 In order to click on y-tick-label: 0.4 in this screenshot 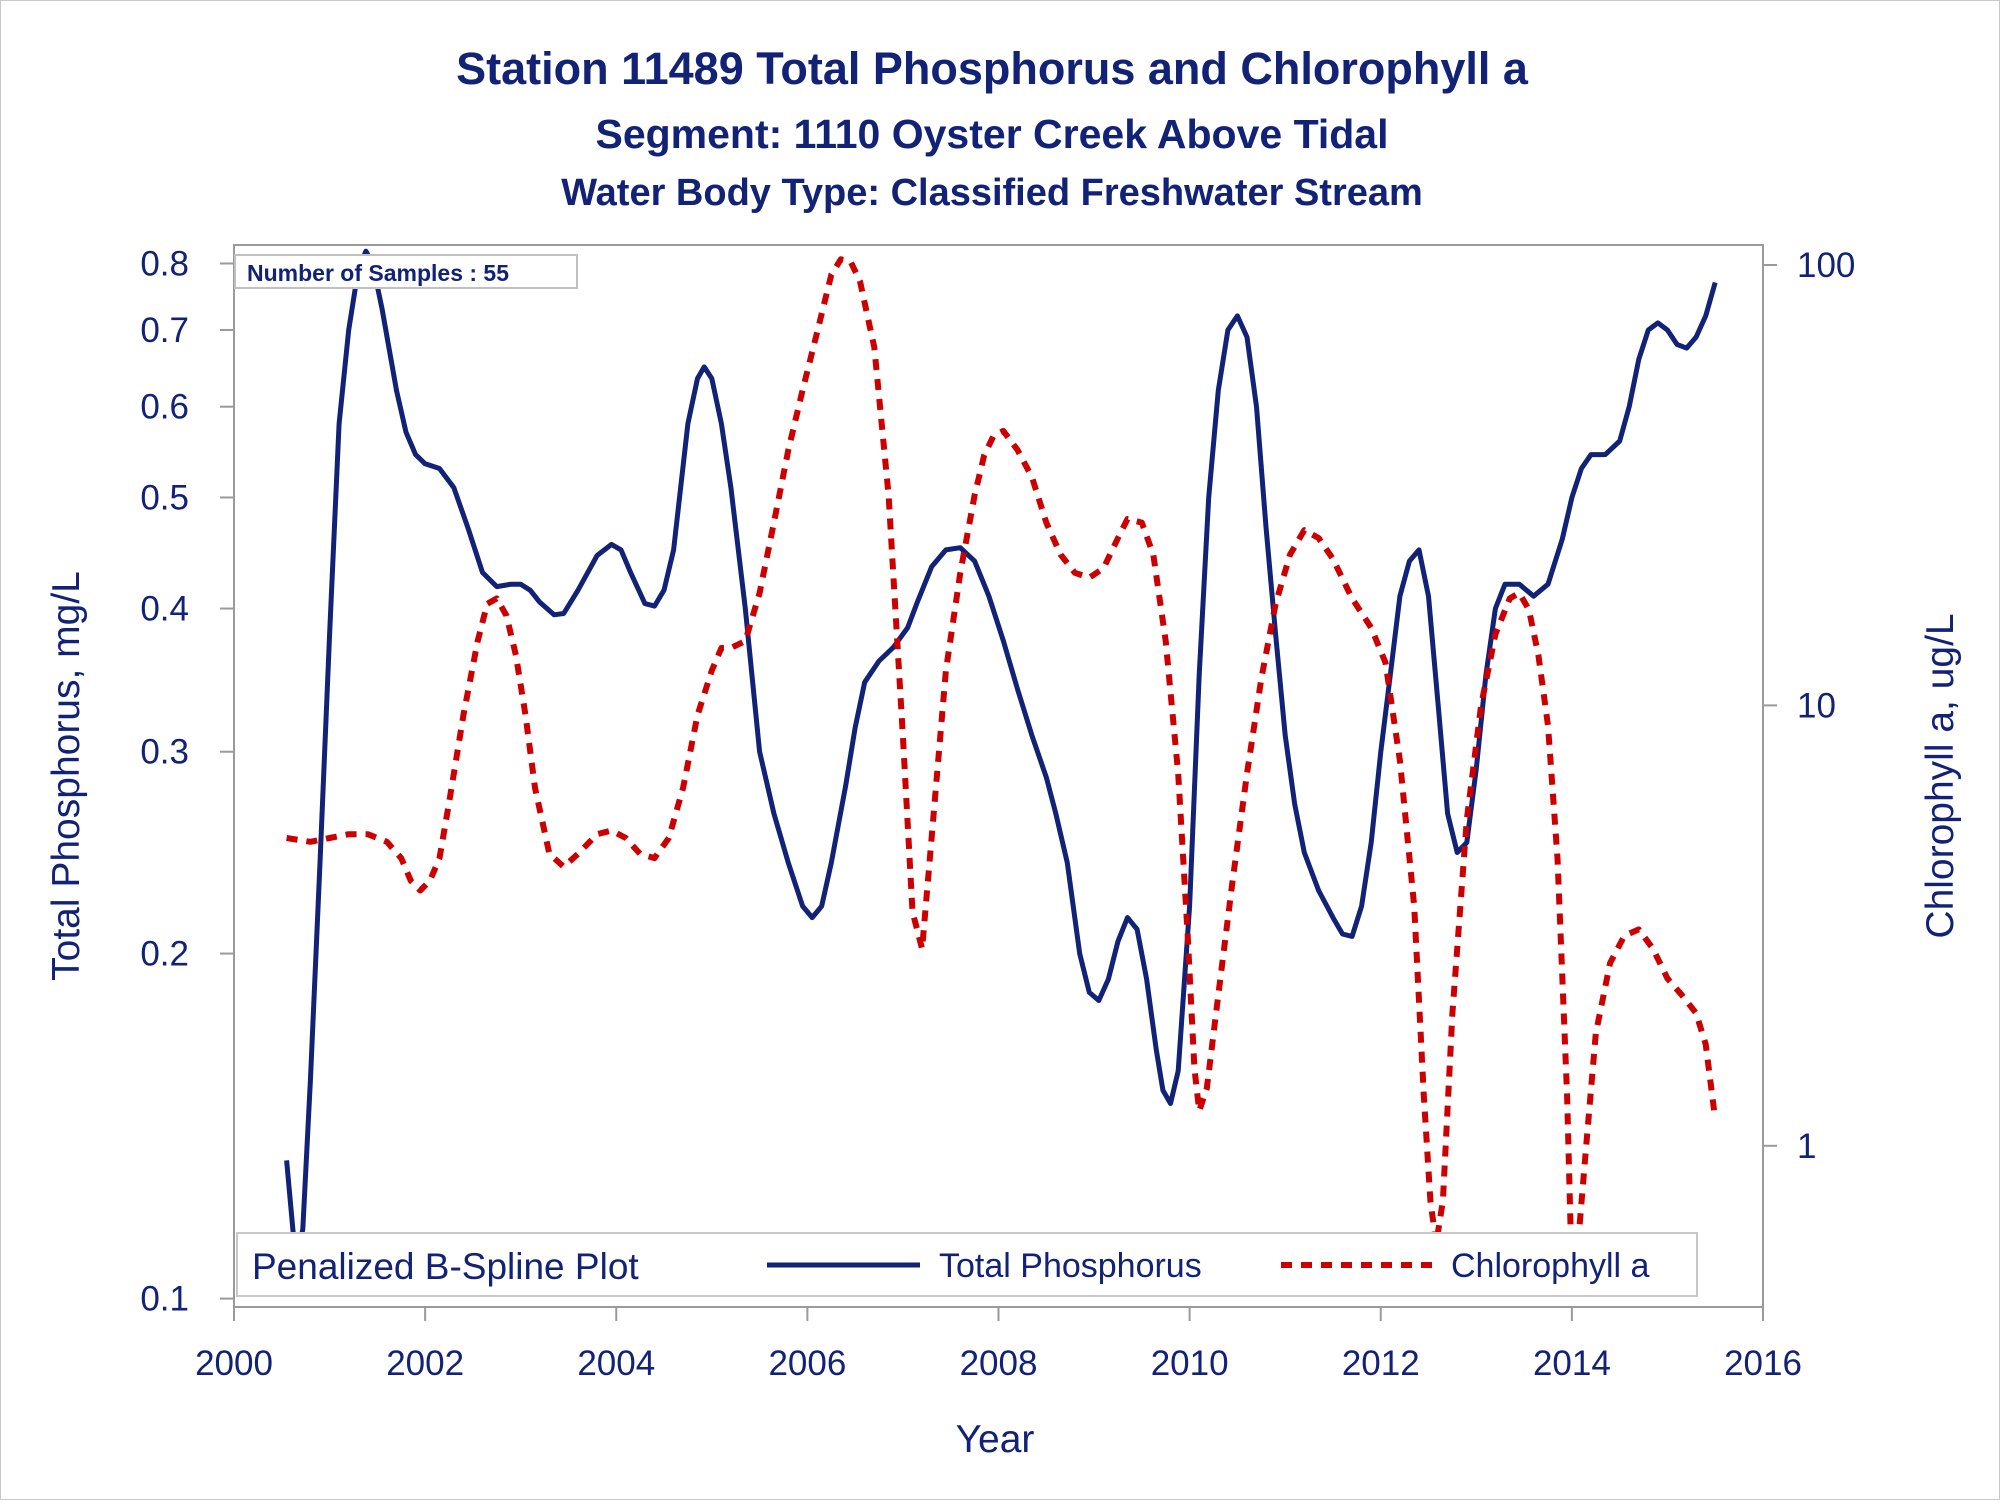, I will do `click(164, 609)`.